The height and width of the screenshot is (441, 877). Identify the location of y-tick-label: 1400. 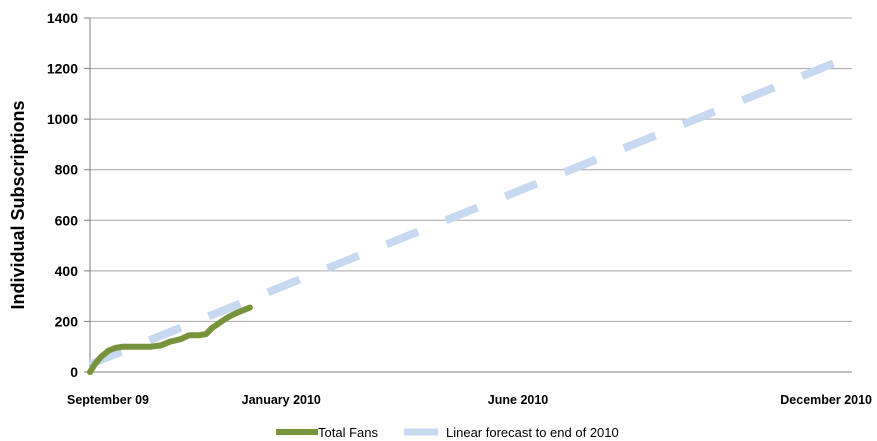
(62, 18).